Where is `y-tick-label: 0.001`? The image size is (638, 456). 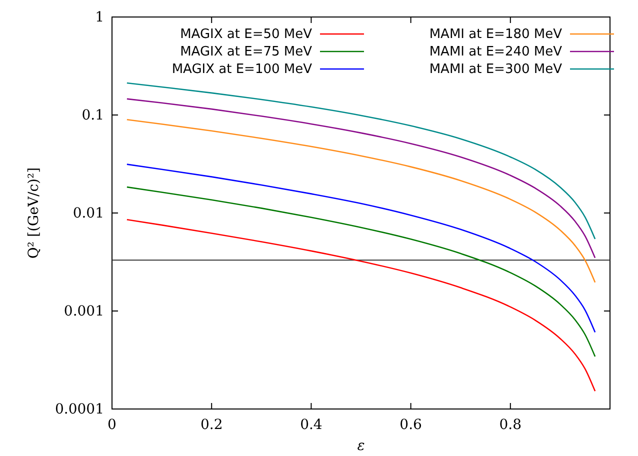
y-tick-label: 0.001 is located at coordinates (84, 311).